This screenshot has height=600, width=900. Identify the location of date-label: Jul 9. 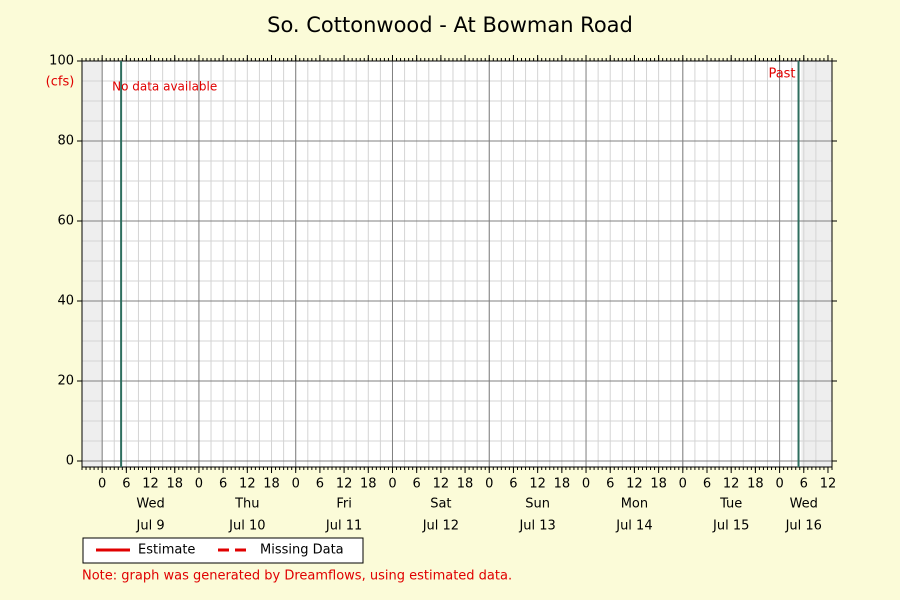
(150, 526).